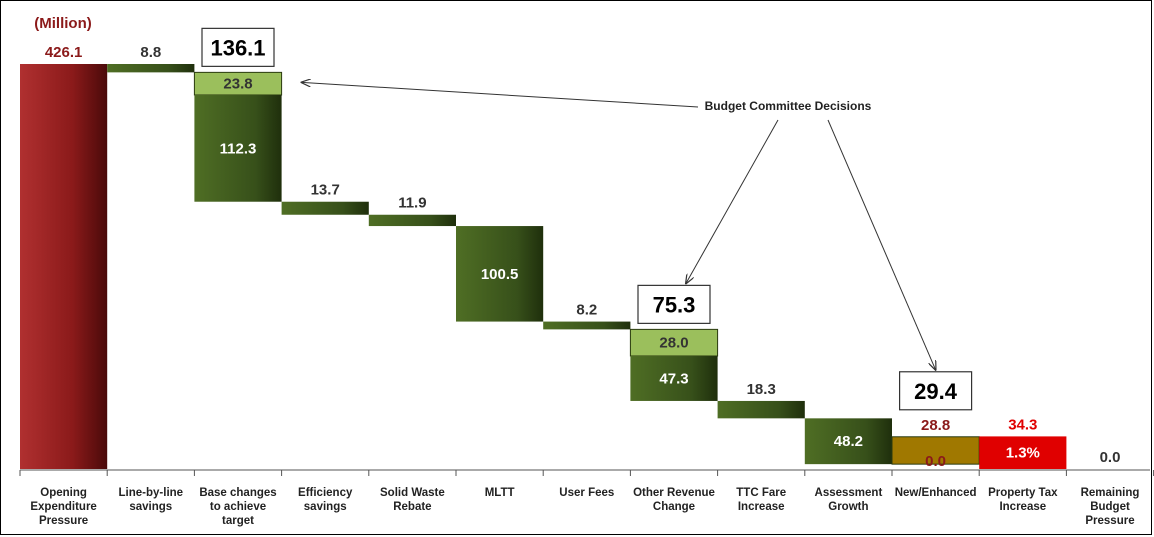  Describe the element at coordinates (586, 310) in the screenshot. I see `data-label-user-fees-7: 8.2` at that location.